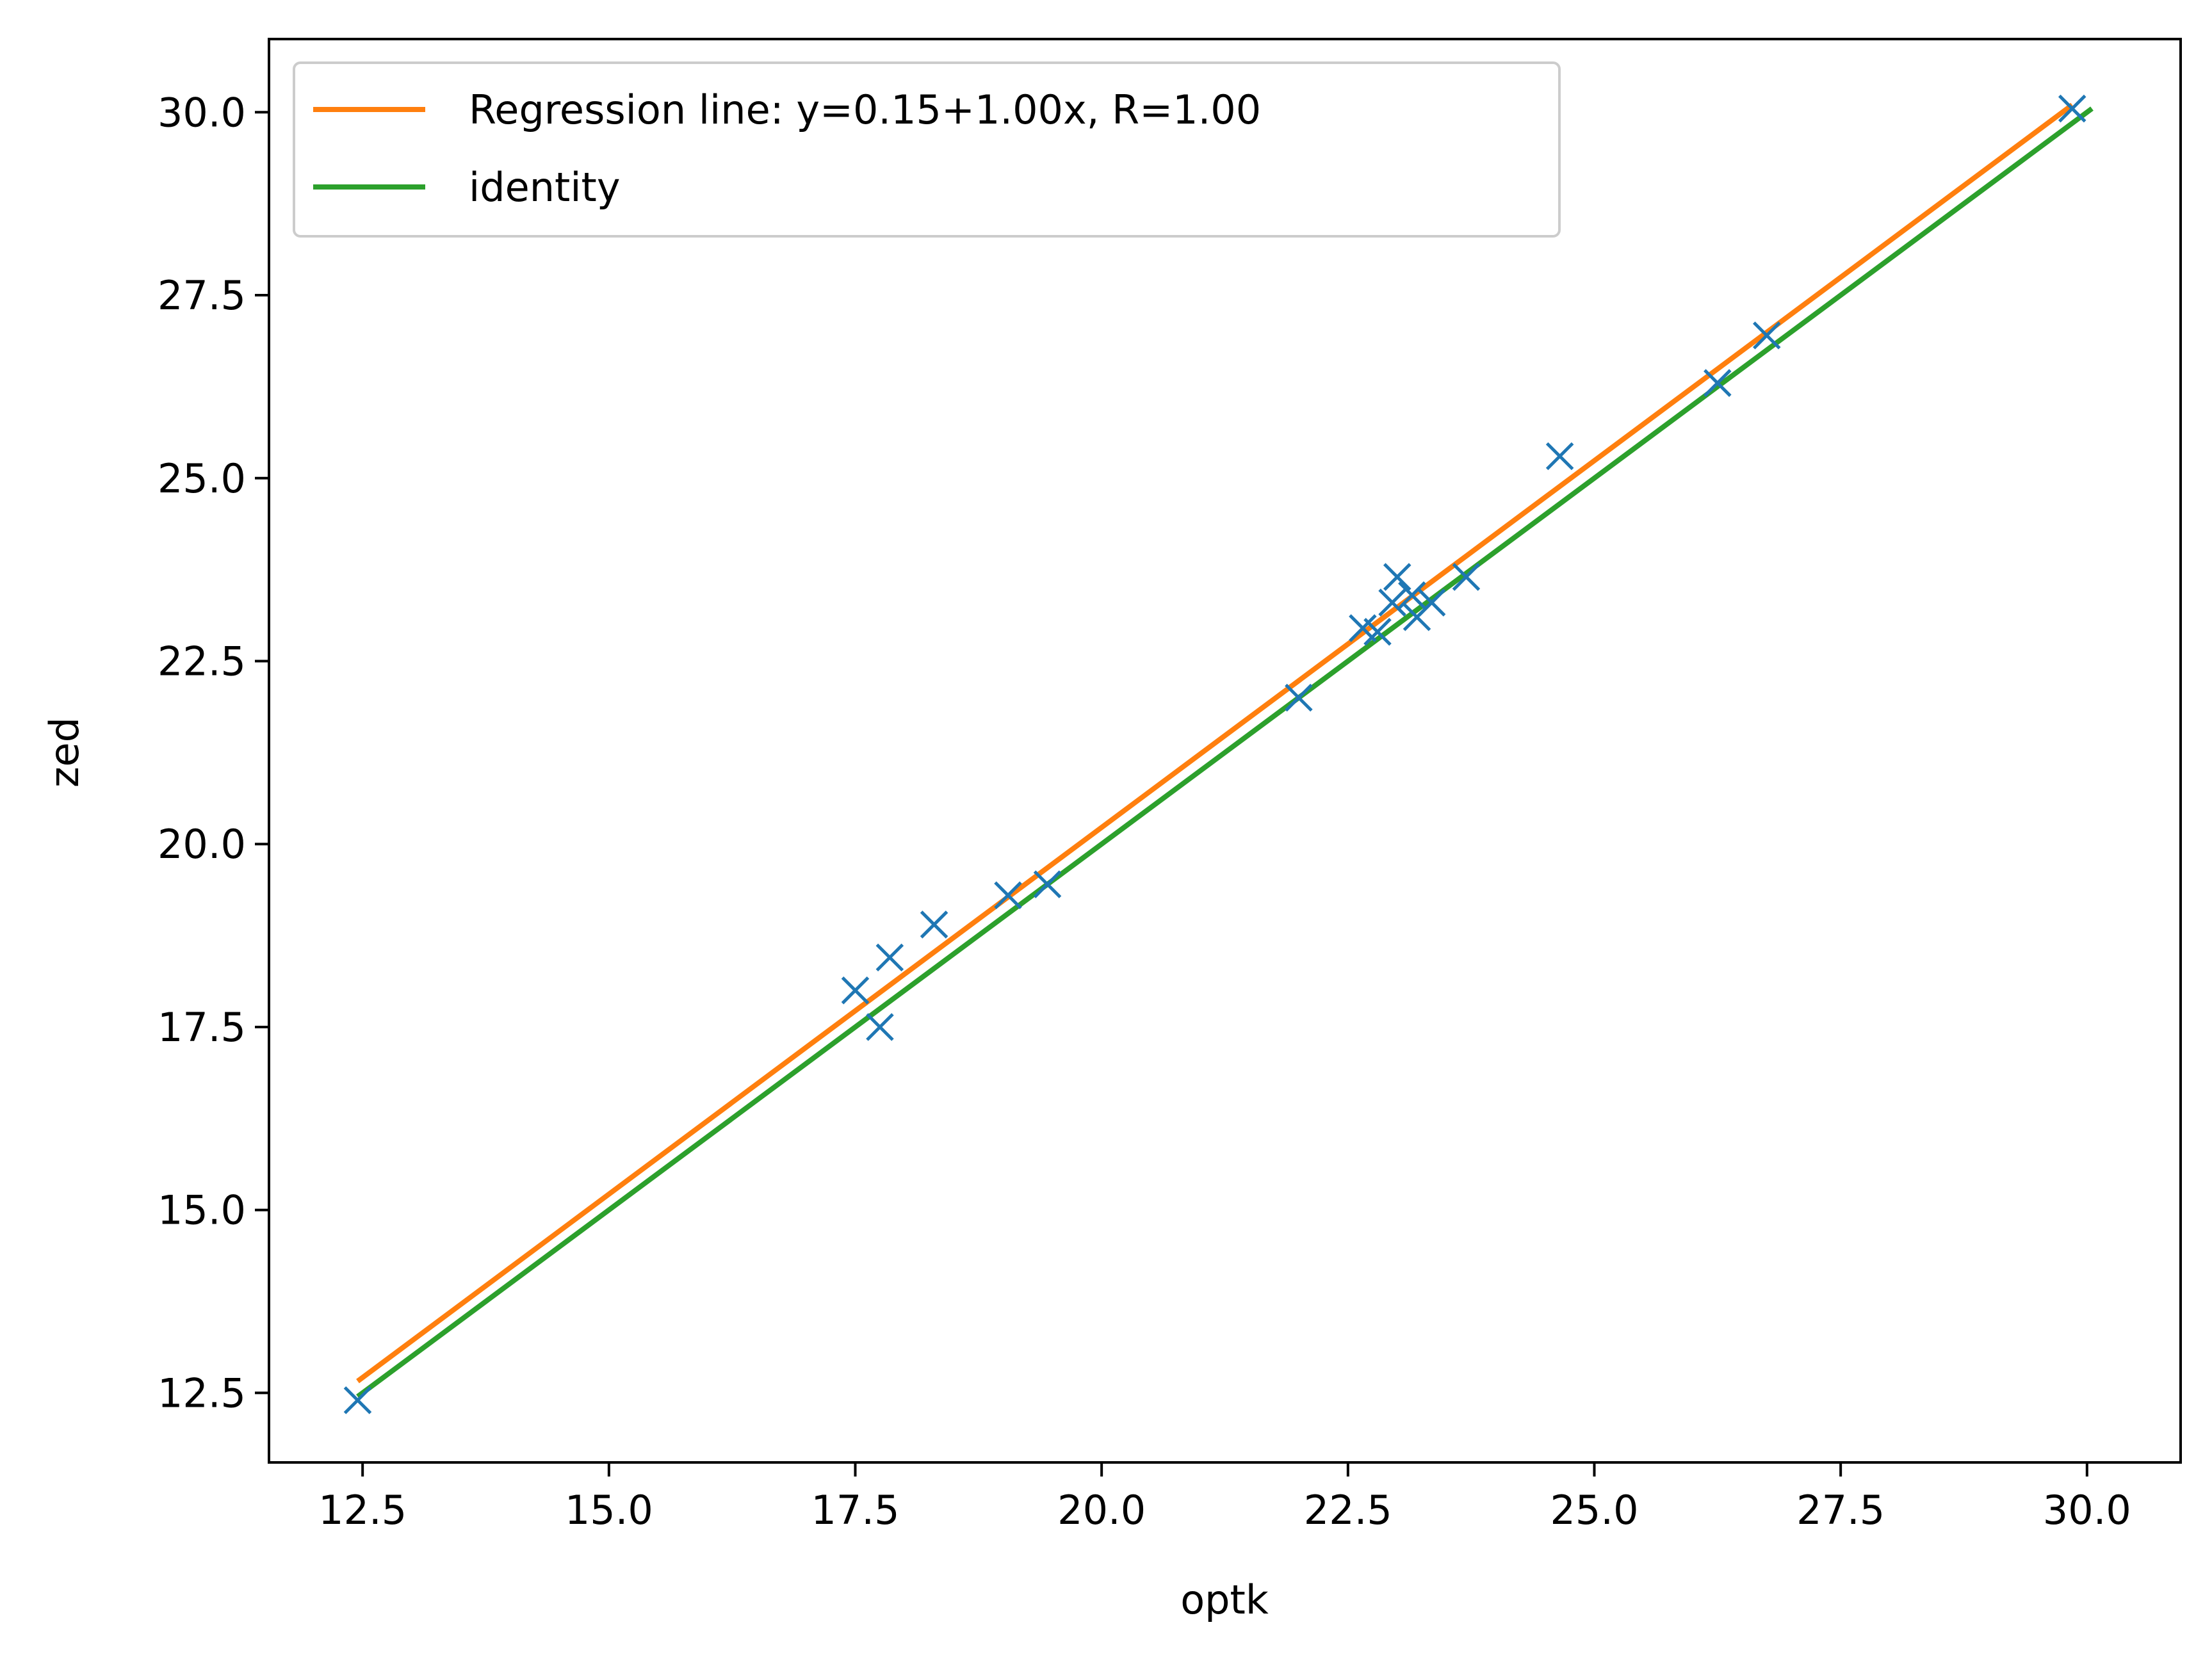 Image resolution: width=2212 pixels, height=1659 pixels. Describe the element at coordinates (202, 1027) in the screenshot. I see `y-tick-label: 17.5` at that location.